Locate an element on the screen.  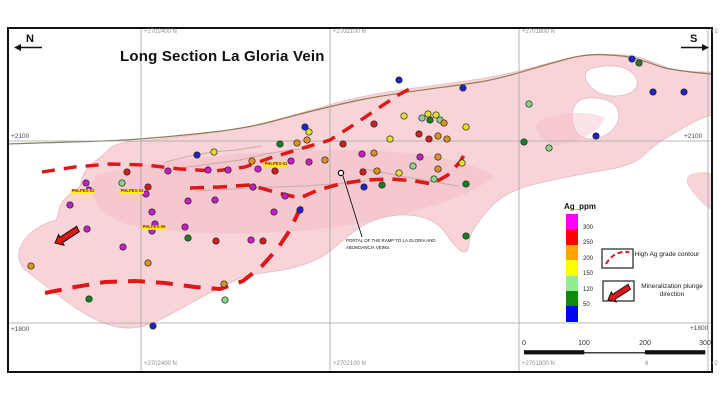
figure-title: Long Section La Gloria Vein is located at coordinates (222, 56).